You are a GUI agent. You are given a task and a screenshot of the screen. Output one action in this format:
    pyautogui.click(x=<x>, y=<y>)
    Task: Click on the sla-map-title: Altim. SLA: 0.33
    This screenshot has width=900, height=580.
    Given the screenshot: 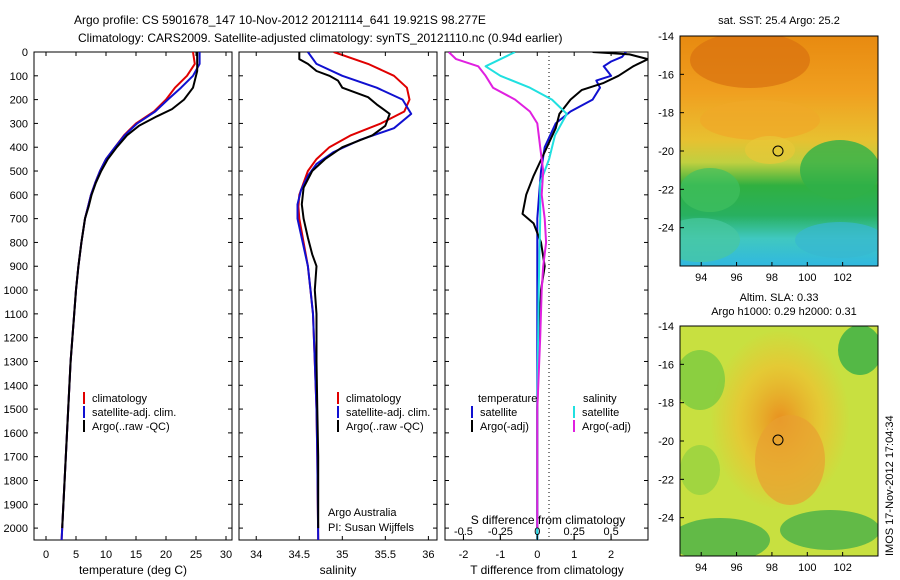 What is the action you would take?
    pyautogui.click(x=779, y=298)
    